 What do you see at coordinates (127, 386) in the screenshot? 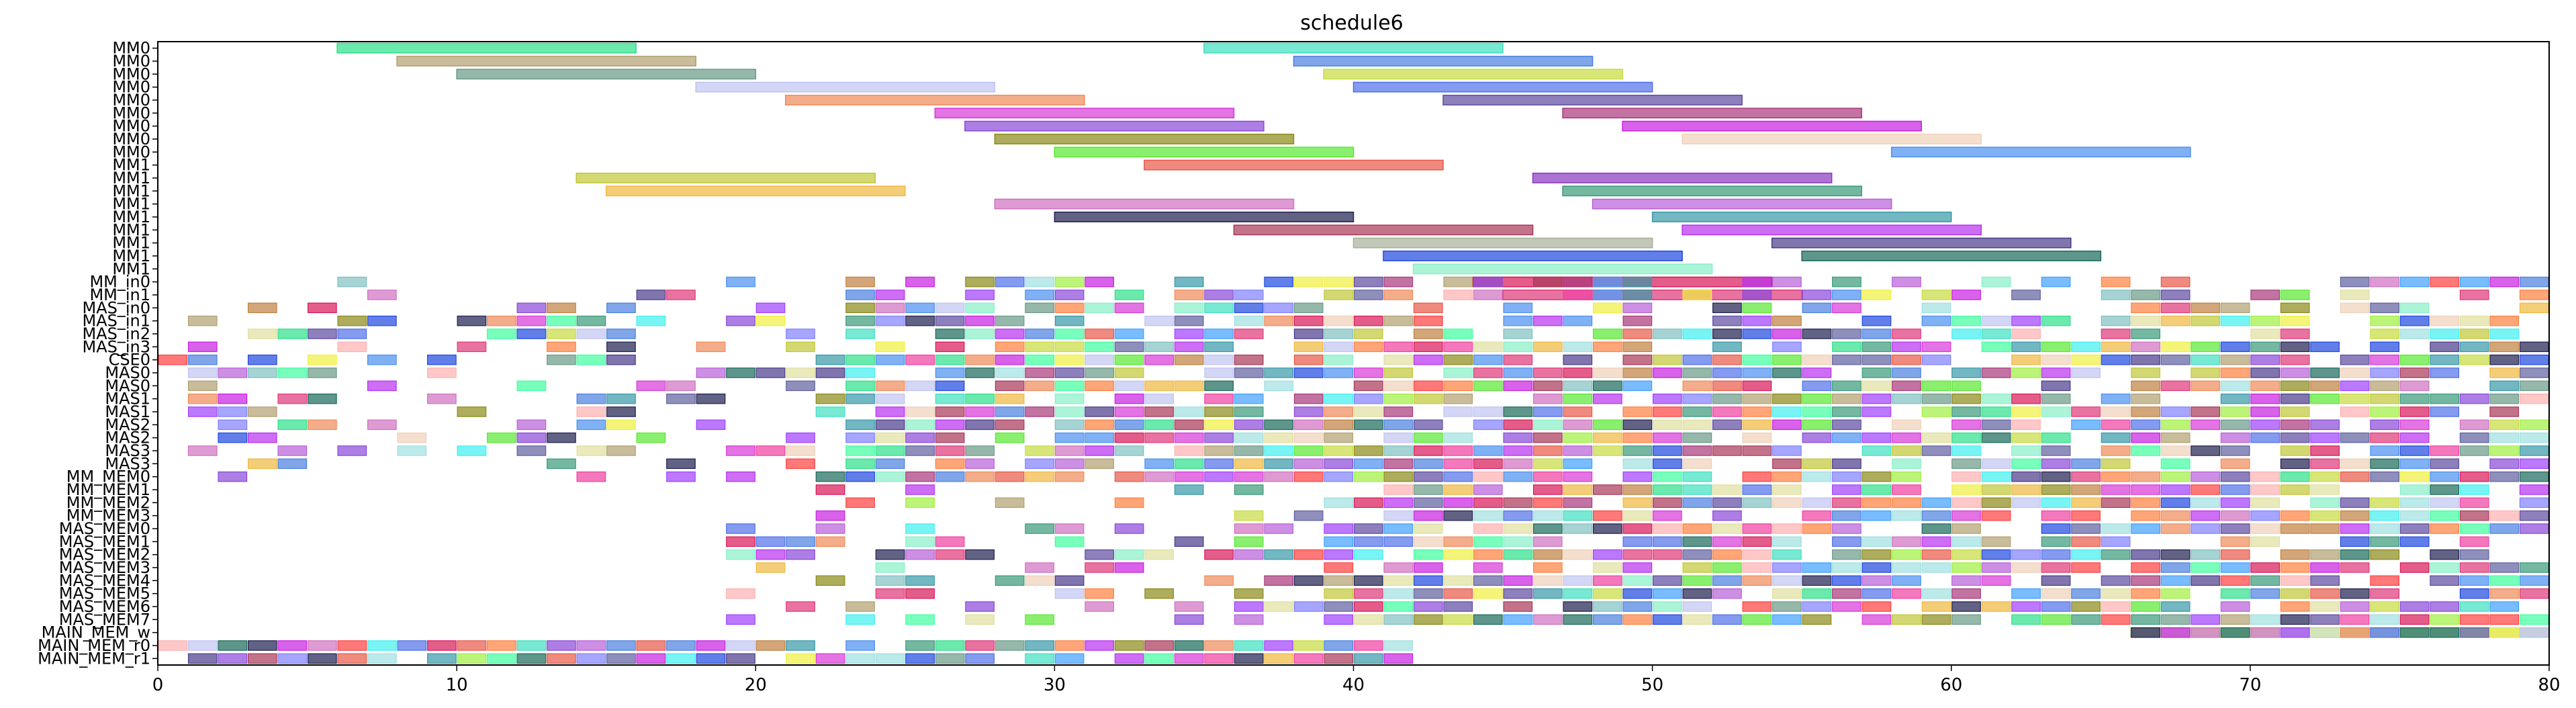
I see `y-tick-label: MAS0` at bounding box center [127, 386].